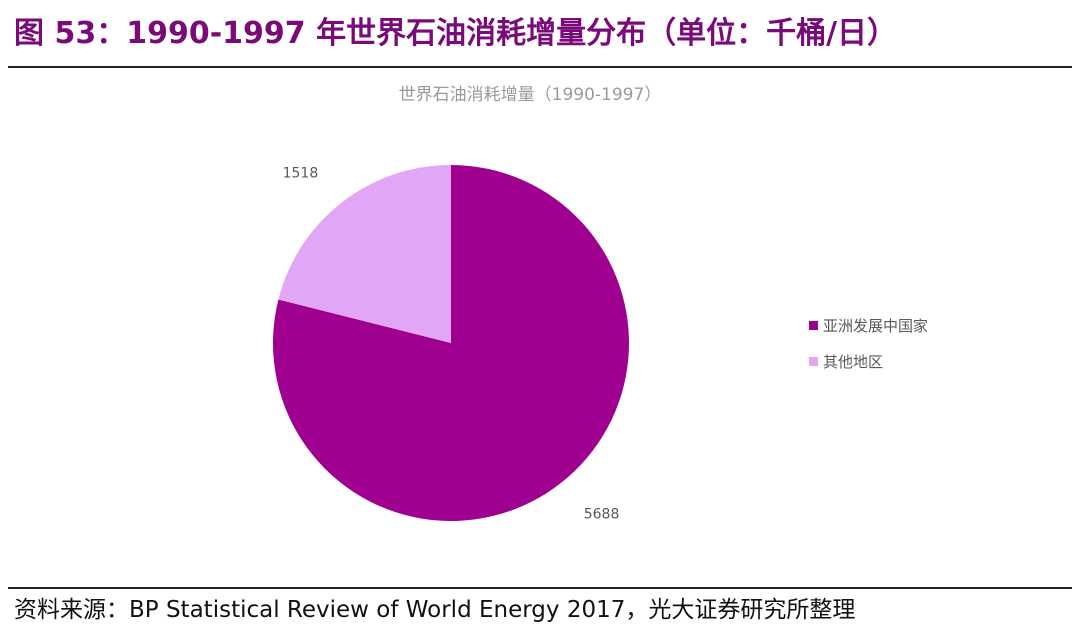 The image size is (1080, 636). I want to click on bottom-rule, so click(540, 588).